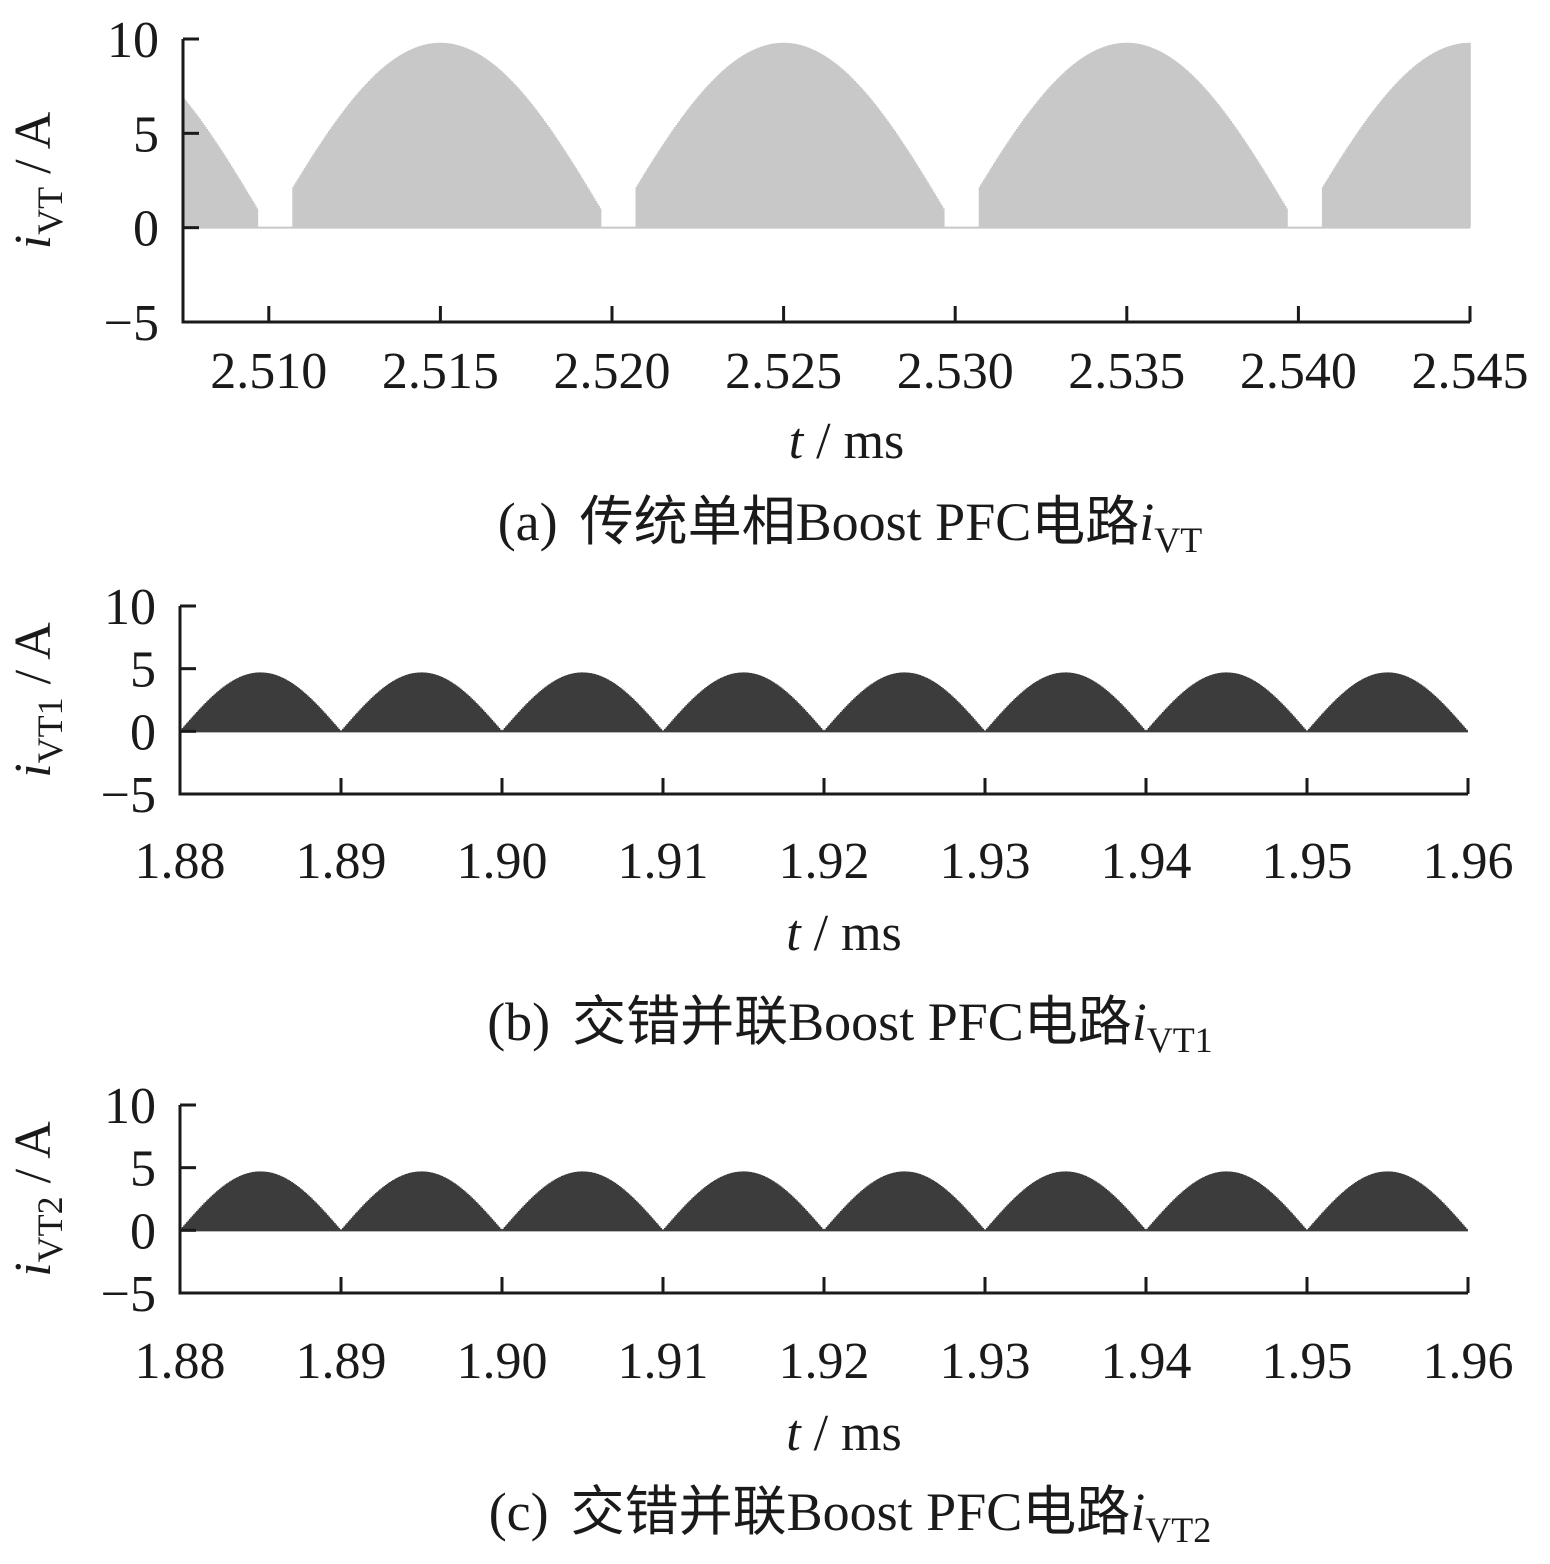 The width and height of the screenshot is (1550, 1564). What do you see at coordinates (850, 1026) in the screenshot?
I see `panel-caption: (b) 交错并联Boost PFC电路iVT1` at bounding box center [850, 1026].